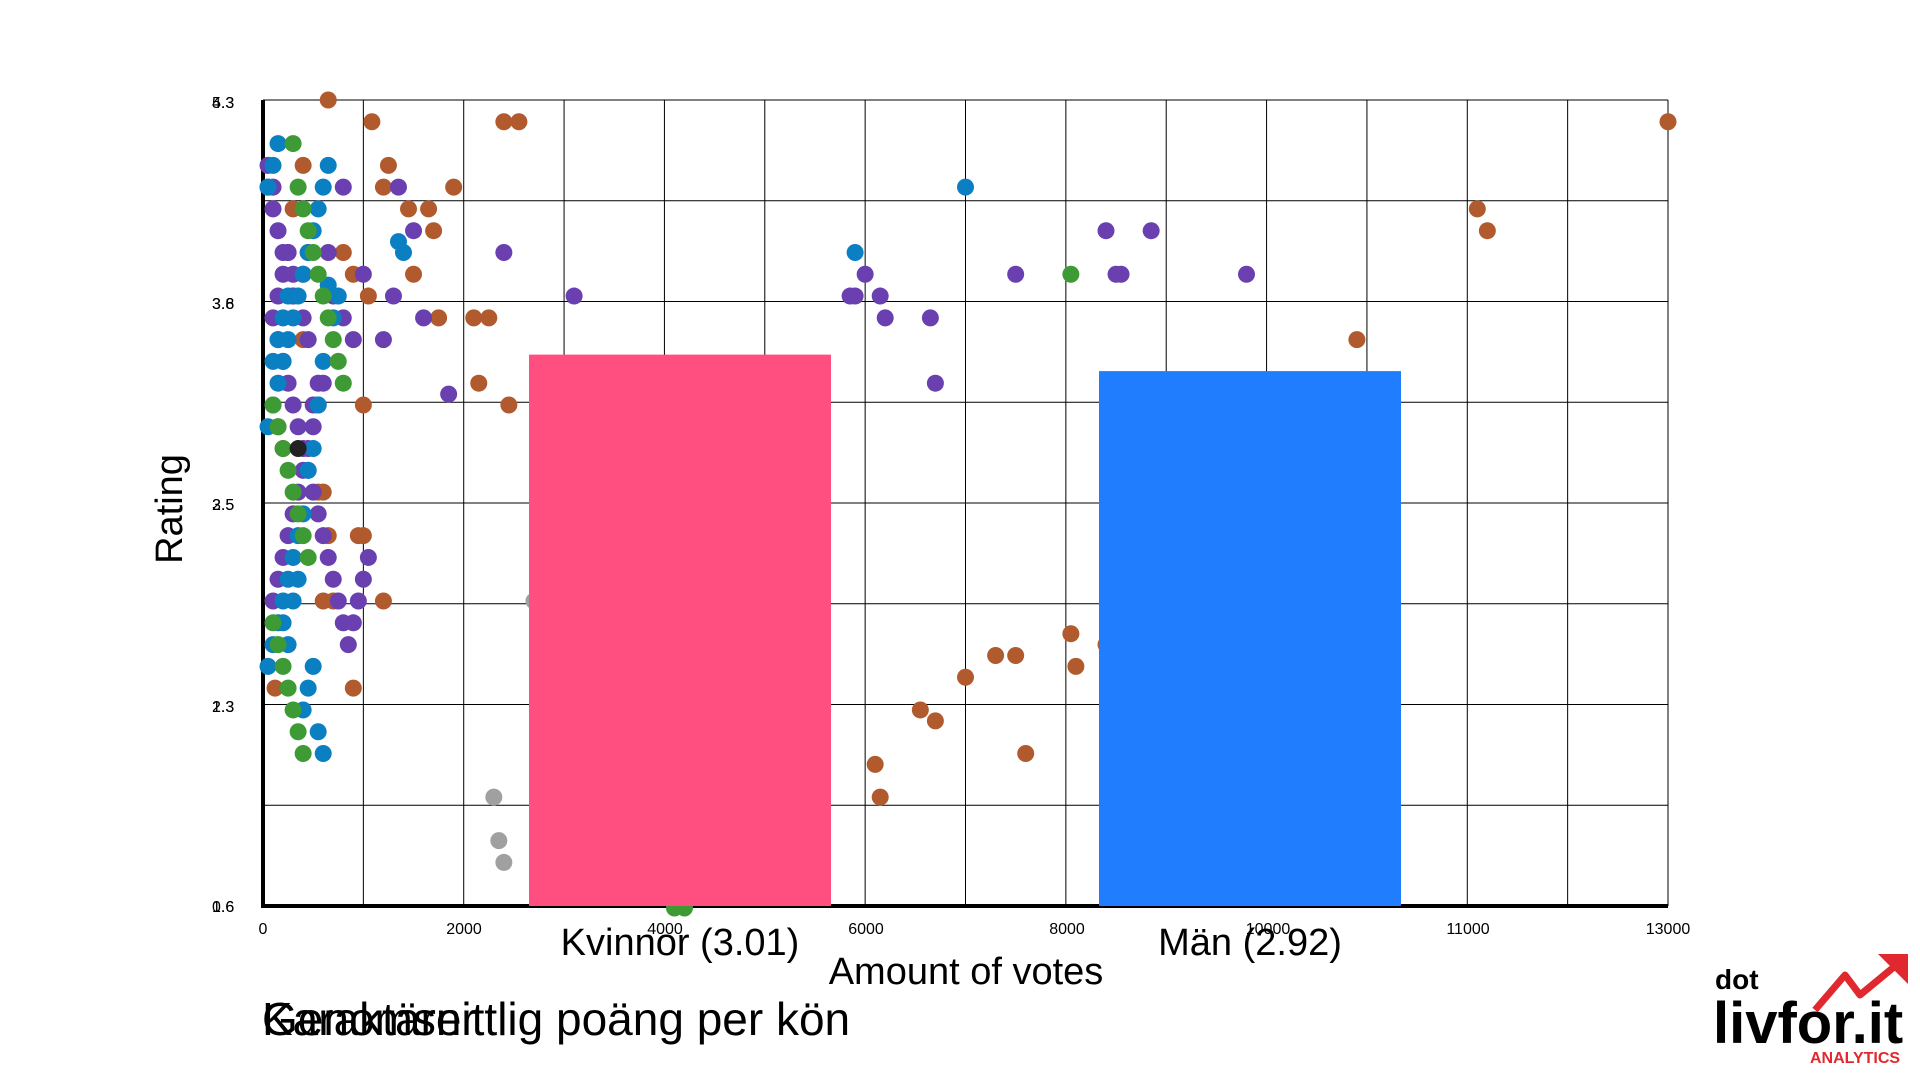 Image resolution: width=1920 pixels, height=1080 pixels. I want to click on scatter-point-black, so click(298, 449).